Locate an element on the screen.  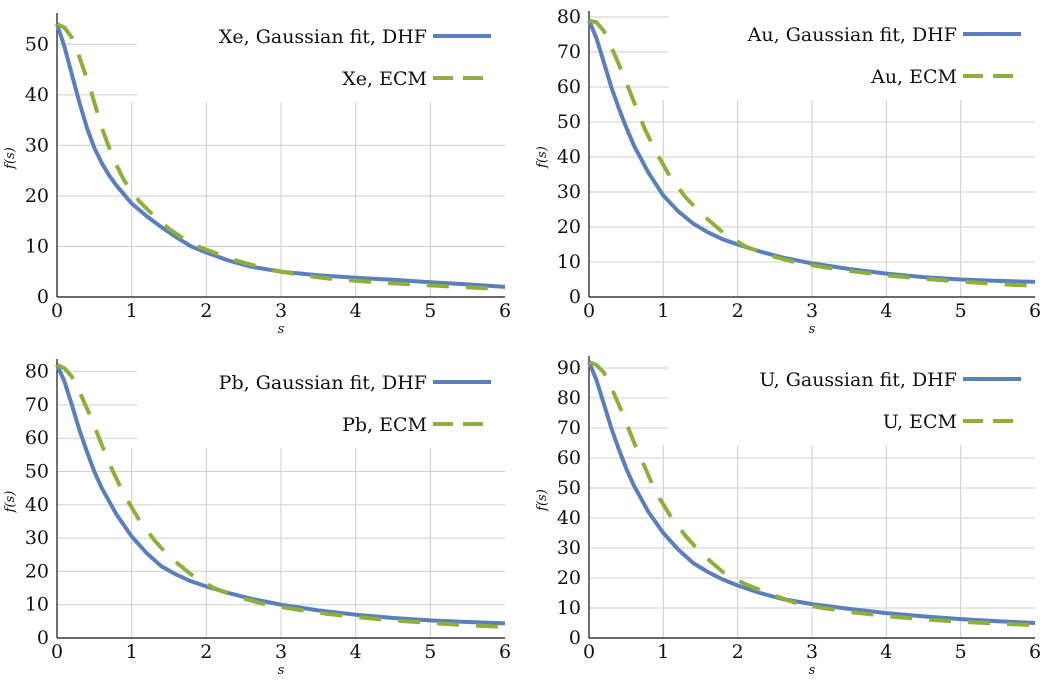
y-tick-label: 90 is located at coordinates (569, 368).